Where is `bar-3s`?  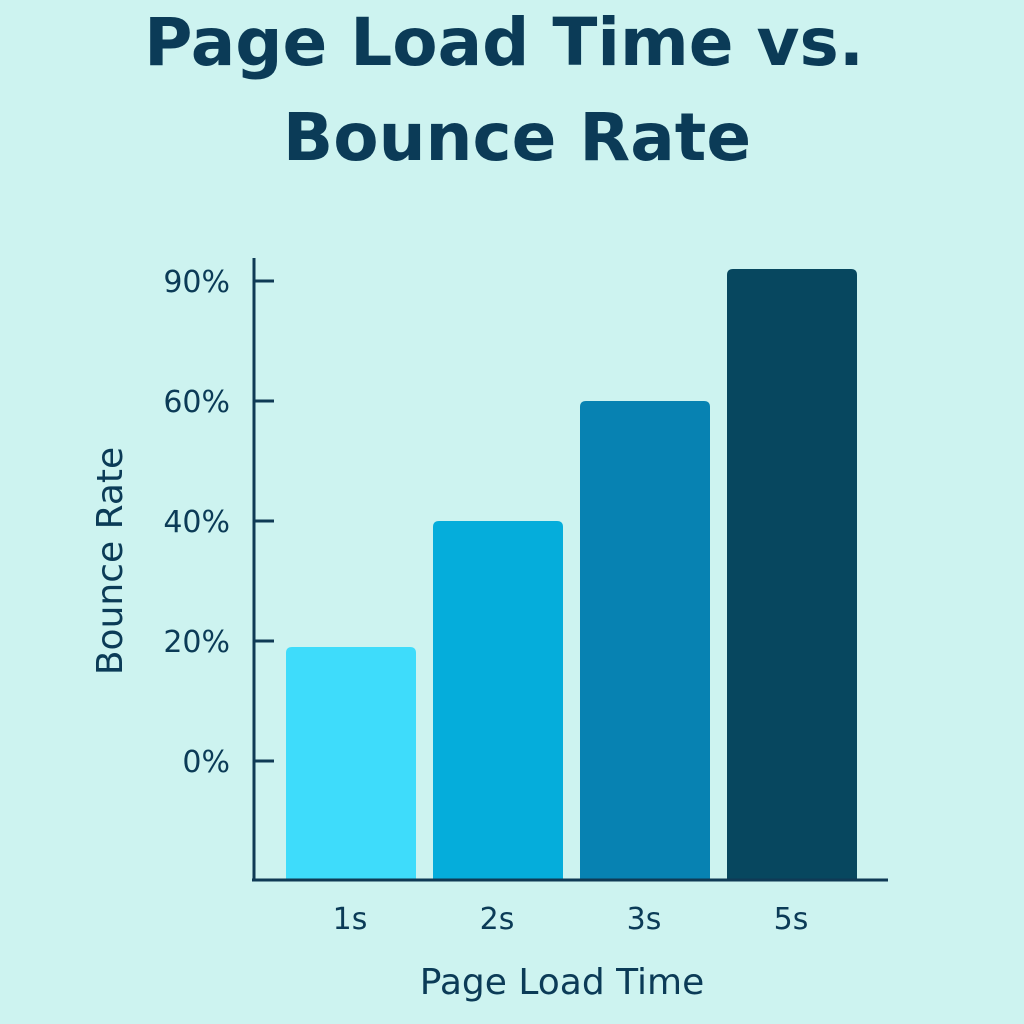 bar-3s is located at coordinates (645, 640).